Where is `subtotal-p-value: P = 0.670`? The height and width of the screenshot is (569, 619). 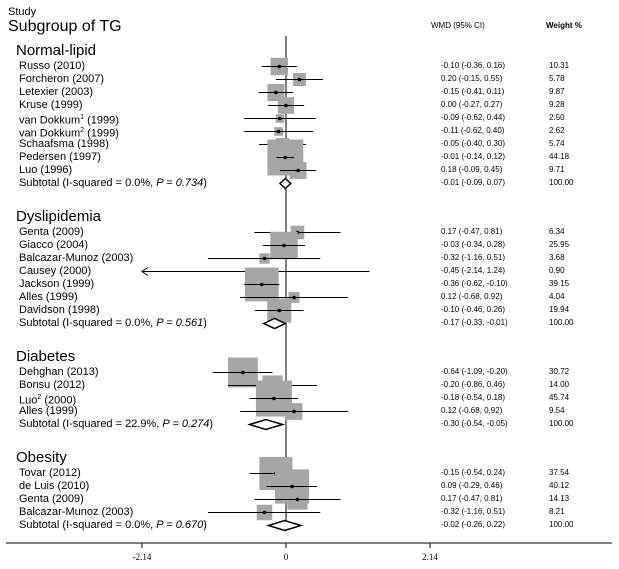
subtotal-p-value: P = 0.670 is located at coordinates (180, 525).